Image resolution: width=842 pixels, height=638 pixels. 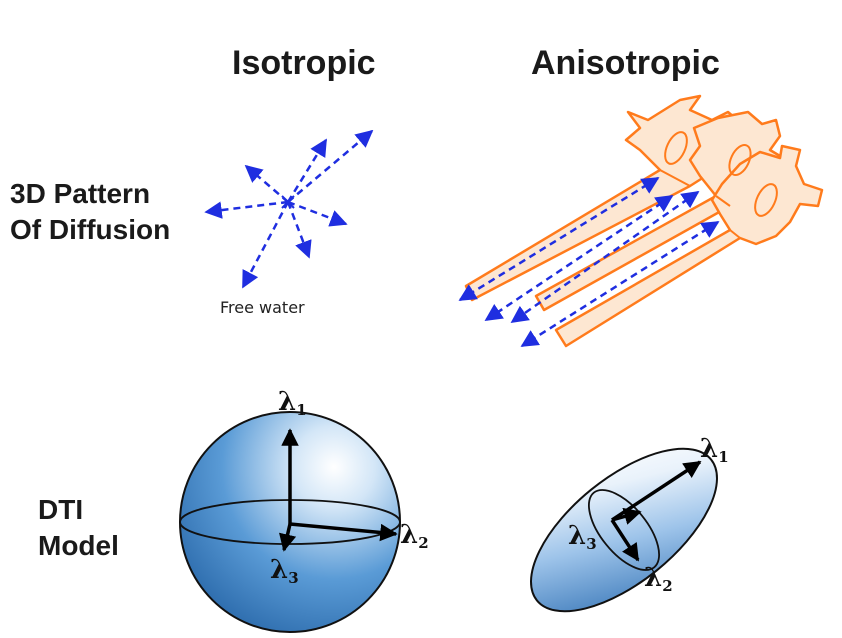 What do you see at coordinates (582, 537) in the screenshot?
I see `ellipsoid-label-l3: λ3` at bounding box center [582, 537].